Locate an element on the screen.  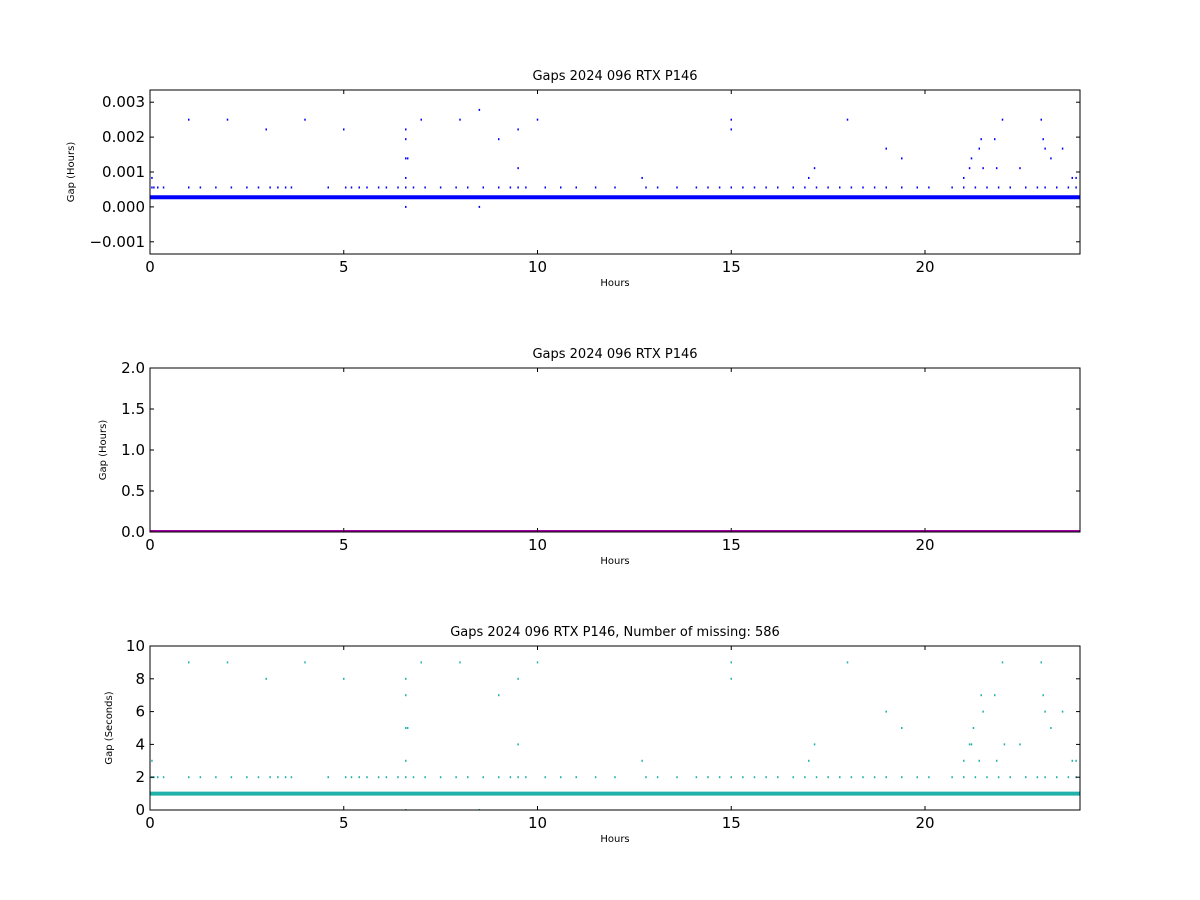
data-layer is located at coordinates (615, 735).